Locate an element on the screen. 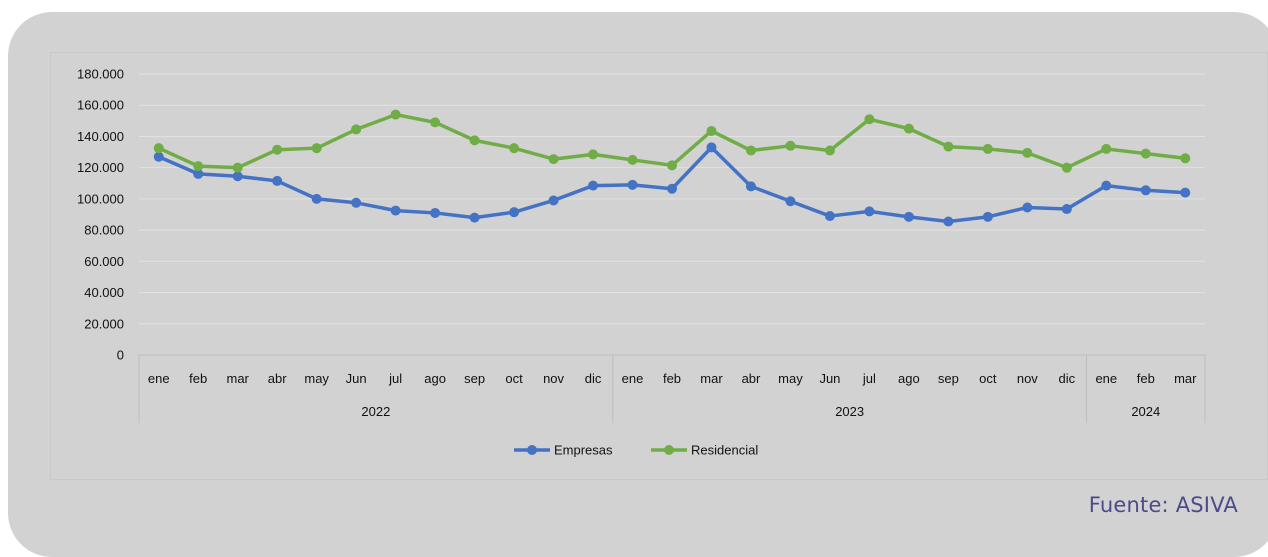  source-caption: Fuente: ASIVA is located at coordinates (1163, 505).